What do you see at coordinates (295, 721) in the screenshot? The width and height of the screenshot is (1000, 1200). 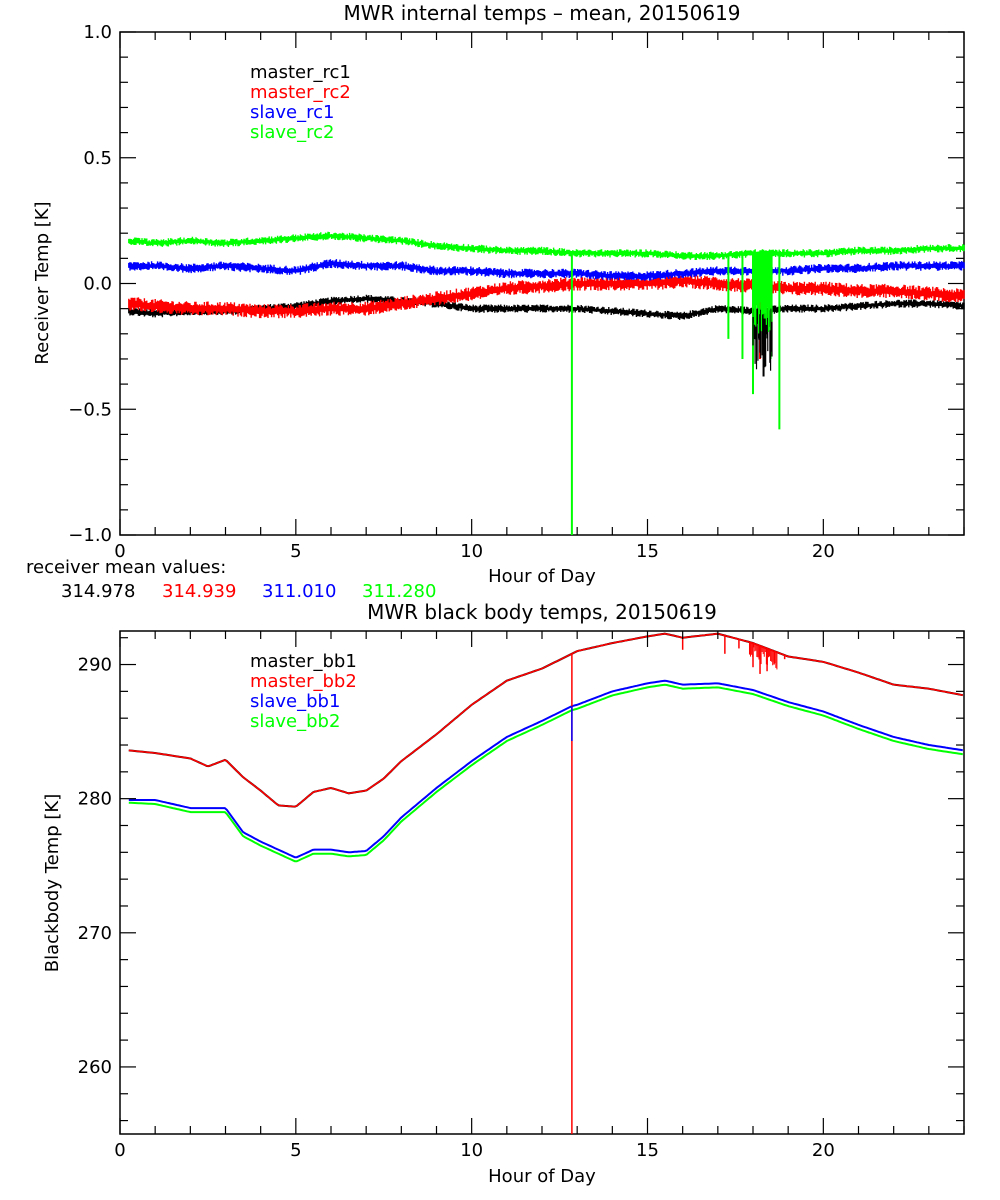 I see `legend-item-slave_bb2: slave_bb2` at bounding box center [295, 721].